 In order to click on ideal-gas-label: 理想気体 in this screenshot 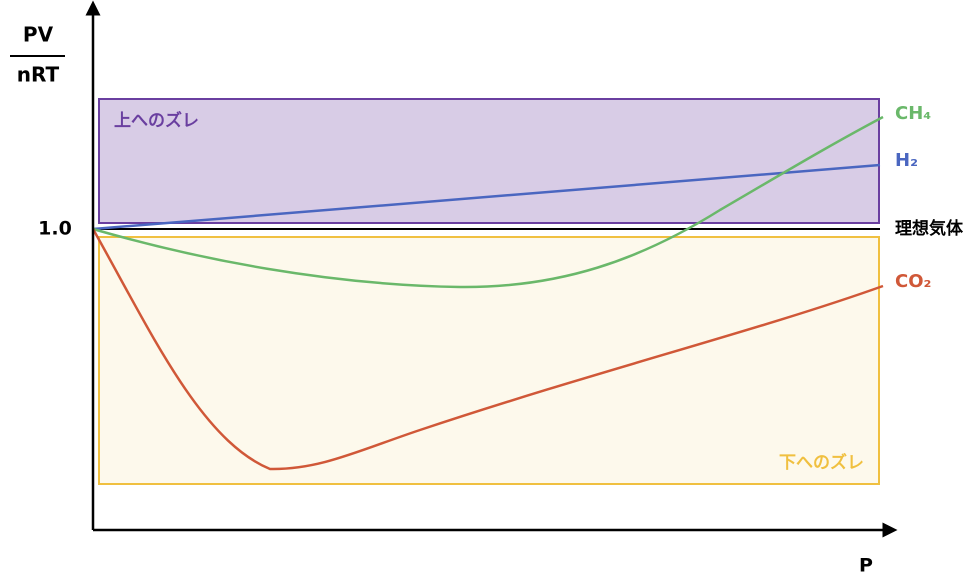, I will do `click(929, 228)`.